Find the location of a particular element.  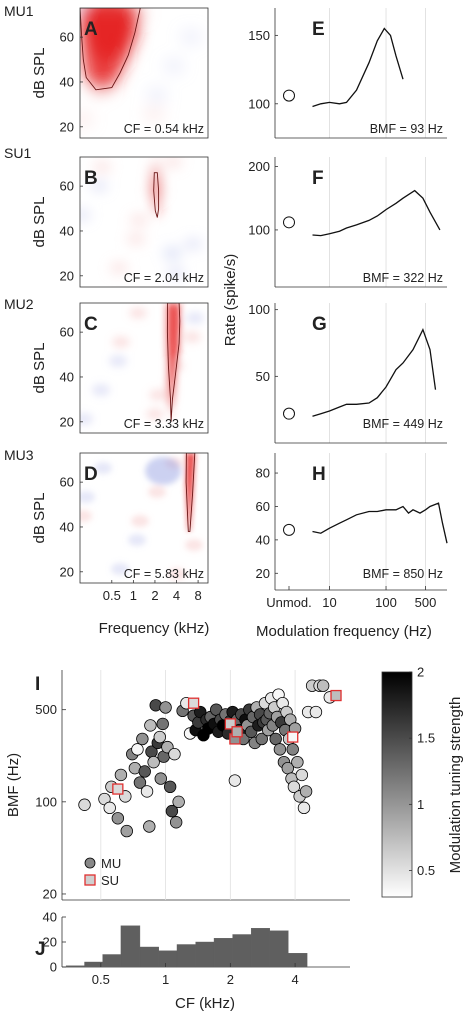

xtick-label: 2 is located at coordinates (154, 595).